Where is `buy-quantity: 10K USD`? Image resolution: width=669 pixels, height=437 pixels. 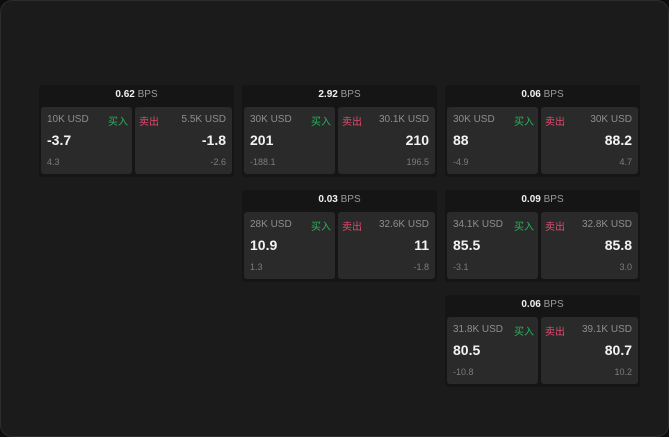 buy-quantity: 10K USD is located at coordinates (68, 119).